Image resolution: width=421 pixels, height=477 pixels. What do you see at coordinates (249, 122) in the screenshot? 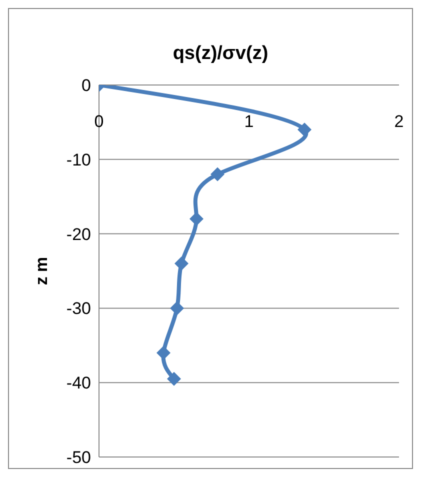
I see `x-tick-label: 1` at bounding box center [249, 122].